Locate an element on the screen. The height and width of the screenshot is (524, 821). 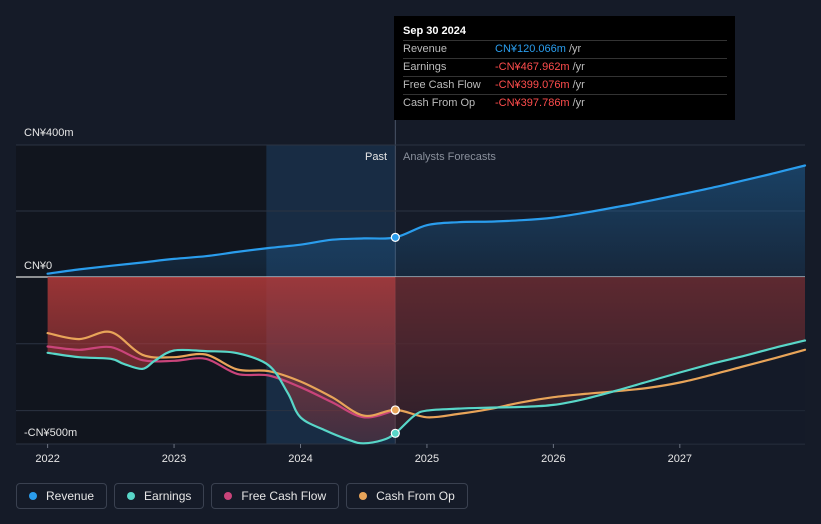
forecast-label: Analysts Forecasts is located at coordinates (449, 157).